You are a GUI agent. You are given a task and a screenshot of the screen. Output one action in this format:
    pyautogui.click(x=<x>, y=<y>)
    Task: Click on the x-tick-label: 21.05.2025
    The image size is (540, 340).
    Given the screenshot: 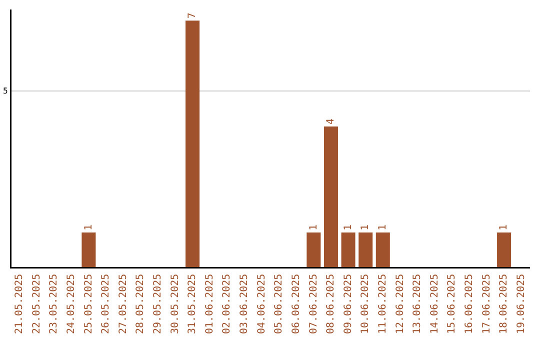 What is the action you would take?
    pyautogui.click(x=20, y=304)
    